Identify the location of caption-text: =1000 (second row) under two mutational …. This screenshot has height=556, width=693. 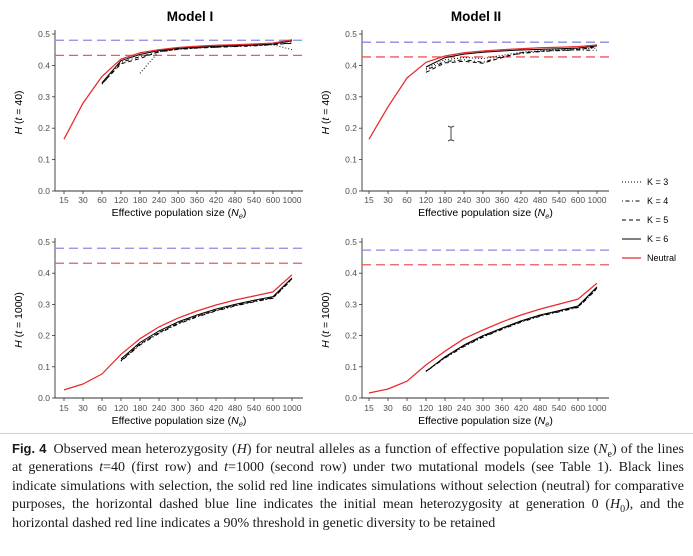
(394, 468).